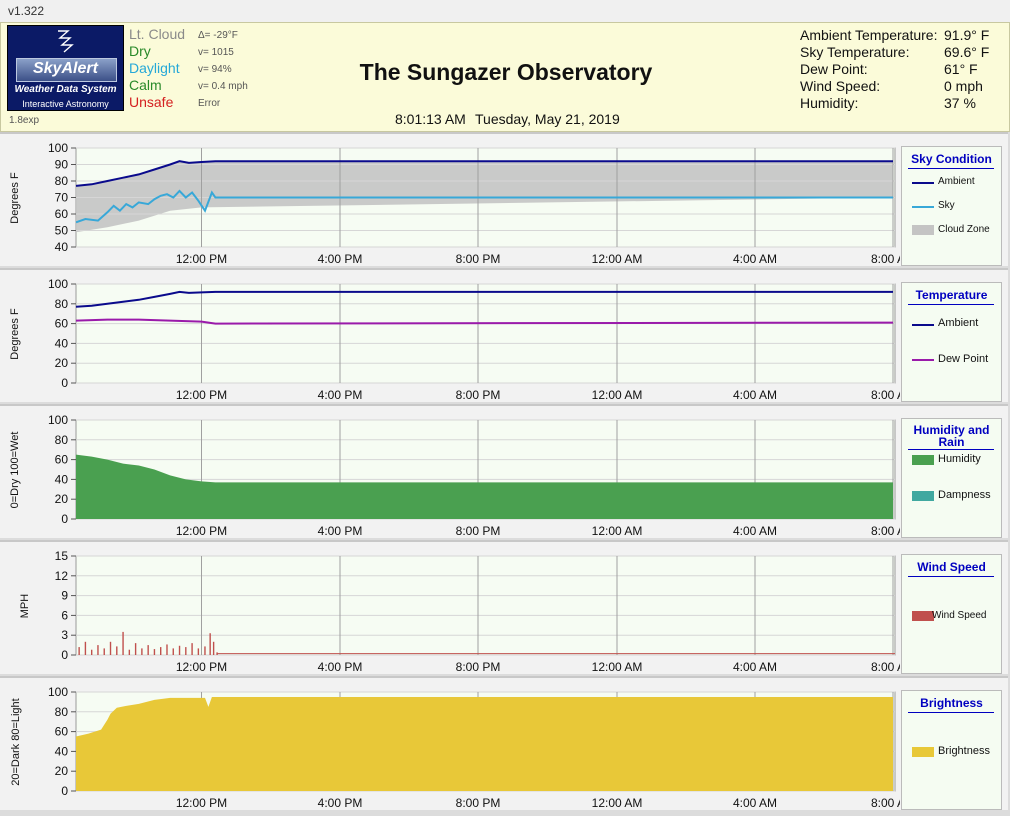  What do you see at coordinates (834, 69) in the screenshot?
I see `reading-label: Dew Point:` at bounding box center [834, 69].